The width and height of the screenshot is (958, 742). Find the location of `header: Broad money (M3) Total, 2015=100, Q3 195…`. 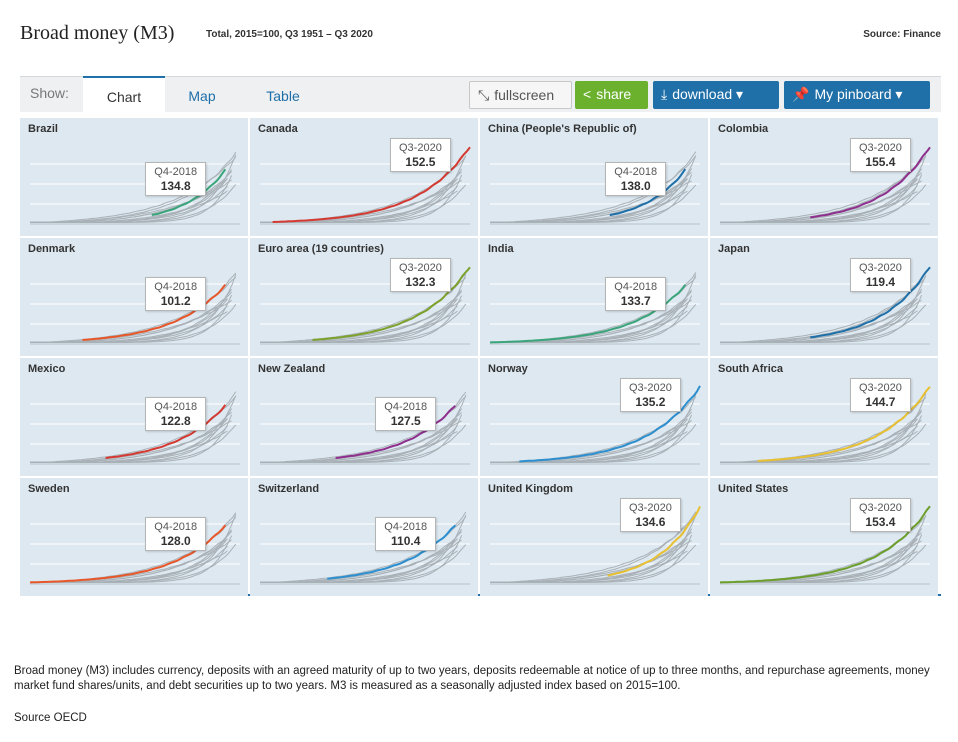

header: Broad money (M3) Total, 2015=100, Q3 195… is located at coordinates (480, 35).